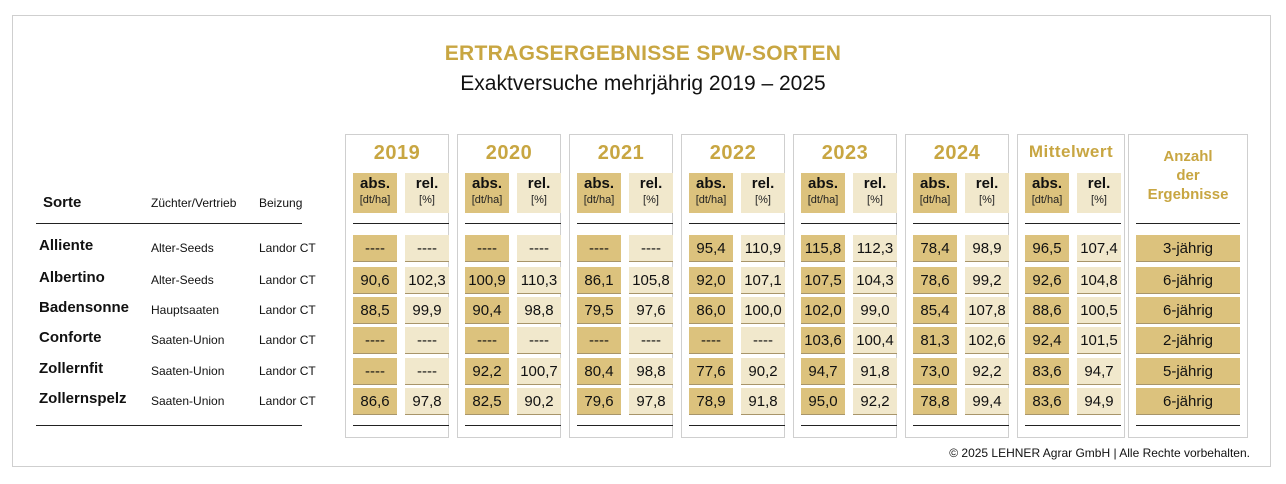 Image resolution: width=1286 pixels, height=484 pixels. What do you see at coordinates (539, 371) in the screenshot?
I see `rel-value-cell: 100,7` at bounding box center [539, 371].